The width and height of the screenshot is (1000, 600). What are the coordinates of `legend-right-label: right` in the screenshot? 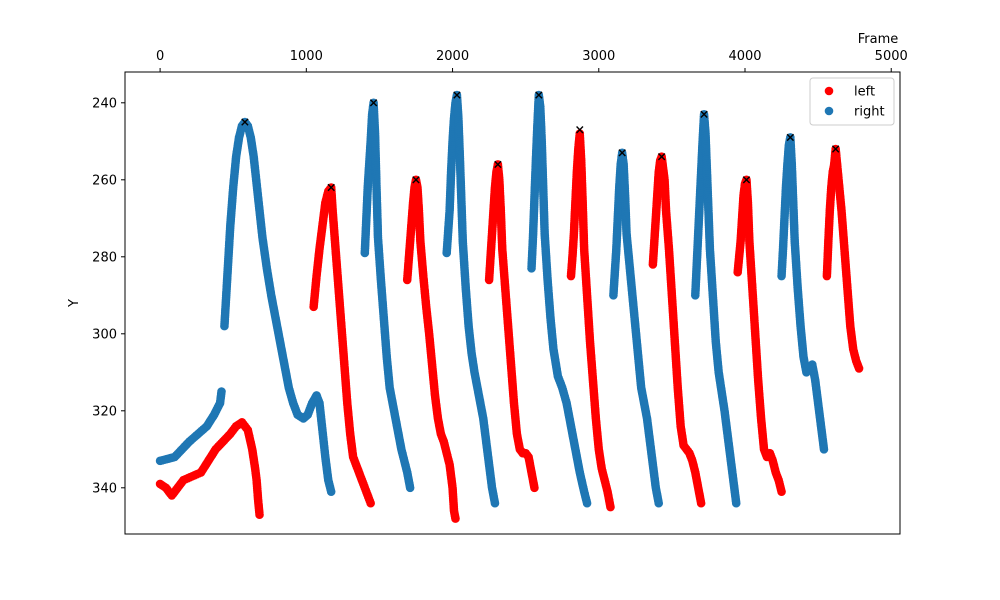 It's located at (869, 112).